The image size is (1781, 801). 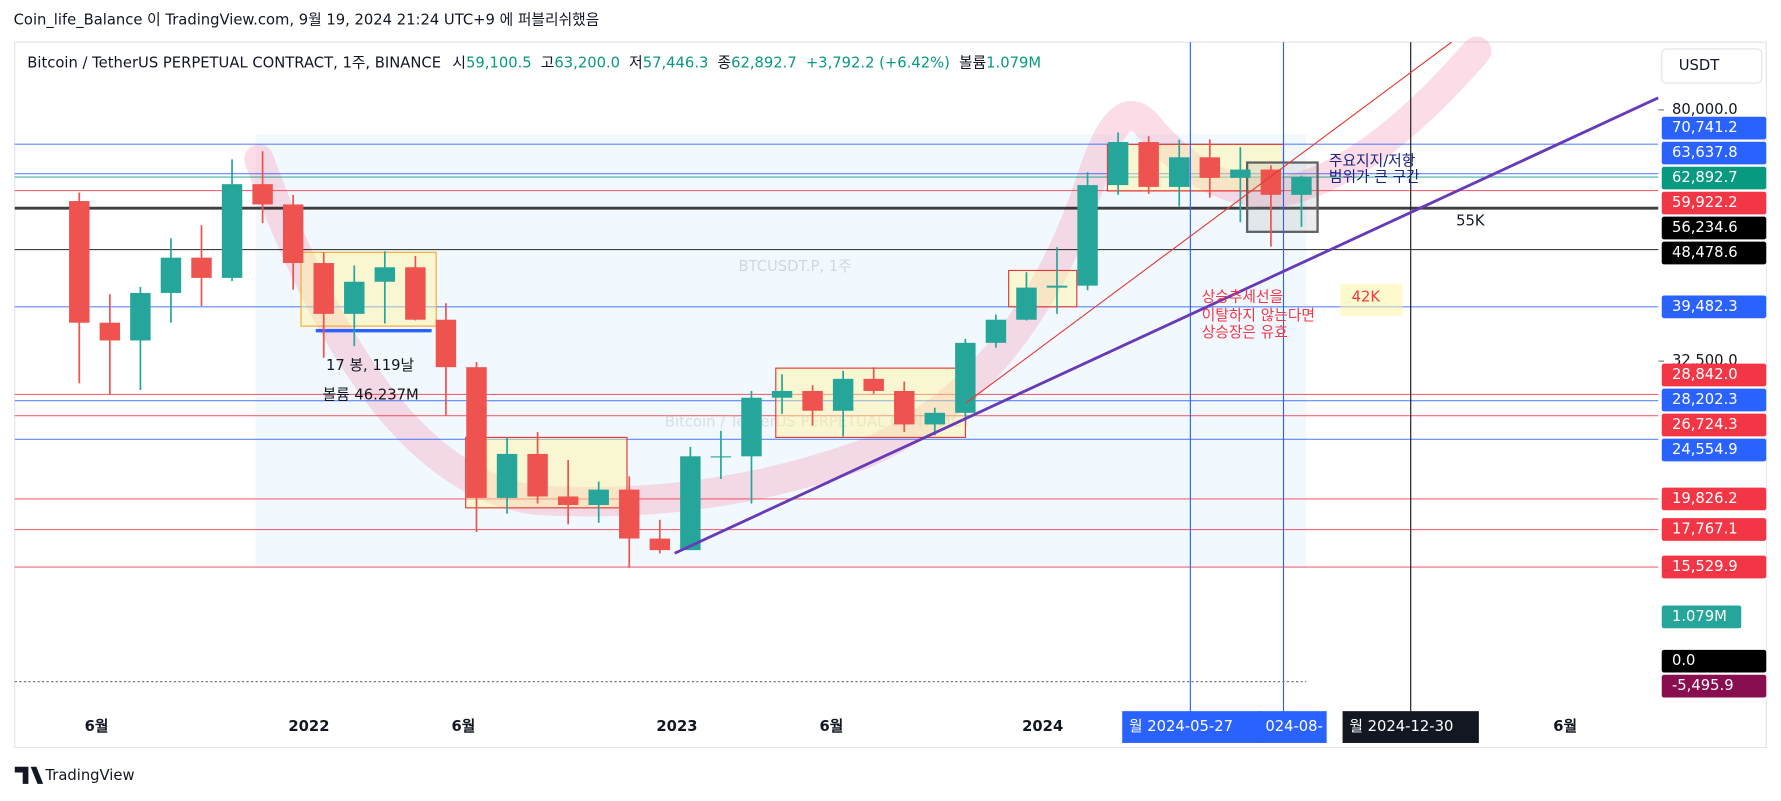 I want to click on oscillator-label-bg, so click(x=1714, y=686).